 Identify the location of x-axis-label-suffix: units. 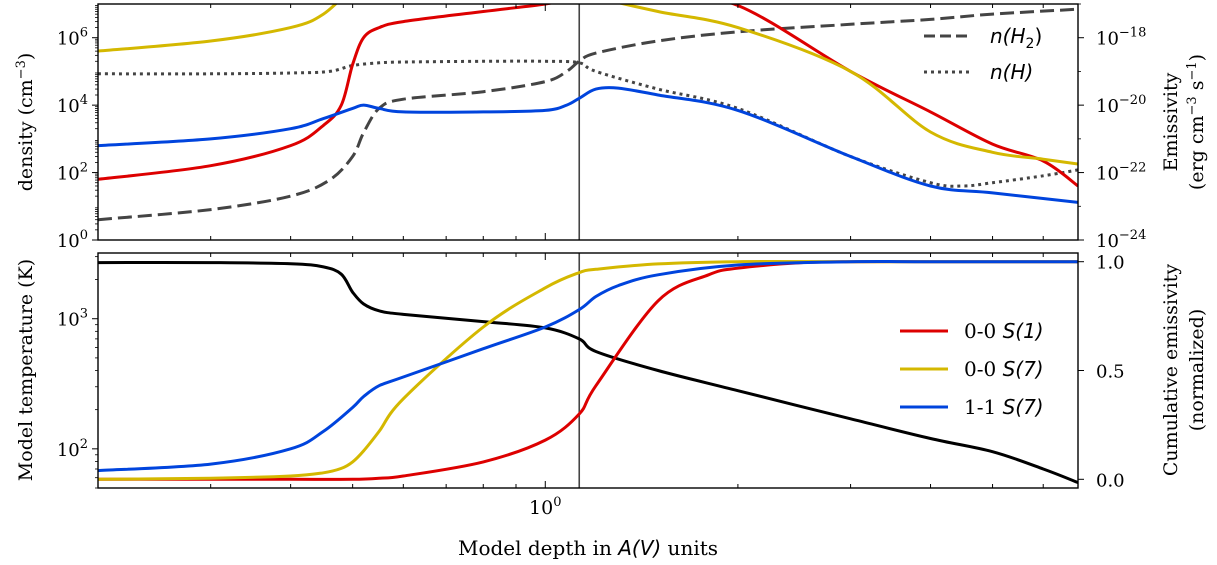
(689, 548).